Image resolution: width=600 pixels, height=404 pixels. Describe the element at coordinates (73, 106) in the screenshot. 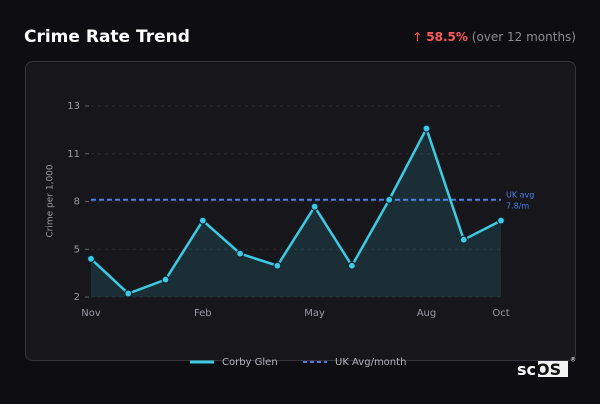

I see `y-tick-label: 13` at that location.